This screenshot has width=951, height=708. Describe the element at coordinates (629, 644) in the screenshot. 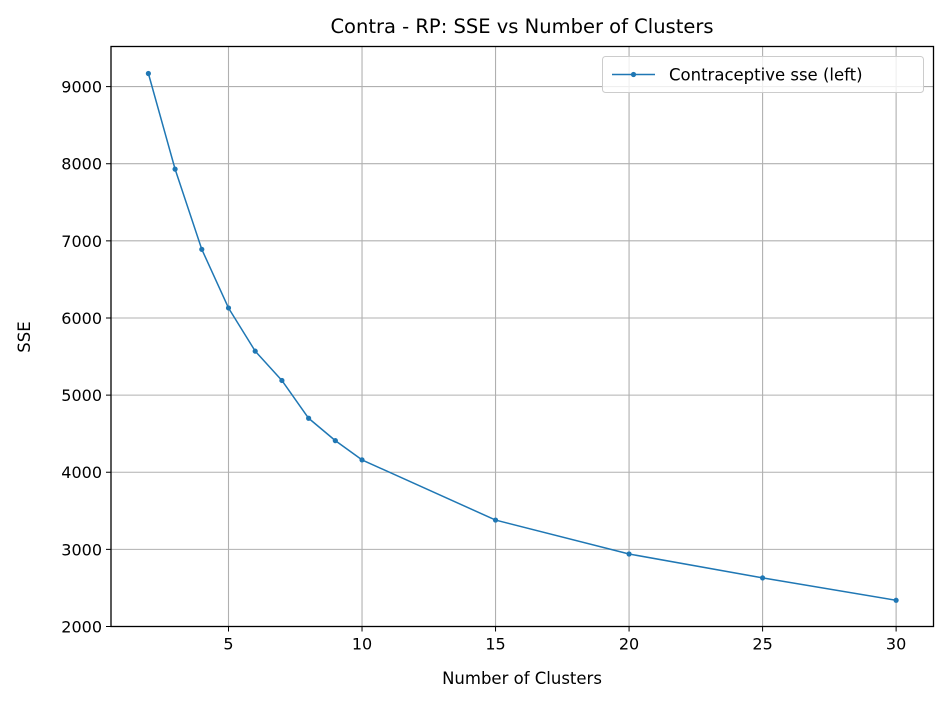

I see `x-tick-label: 20` at that location.